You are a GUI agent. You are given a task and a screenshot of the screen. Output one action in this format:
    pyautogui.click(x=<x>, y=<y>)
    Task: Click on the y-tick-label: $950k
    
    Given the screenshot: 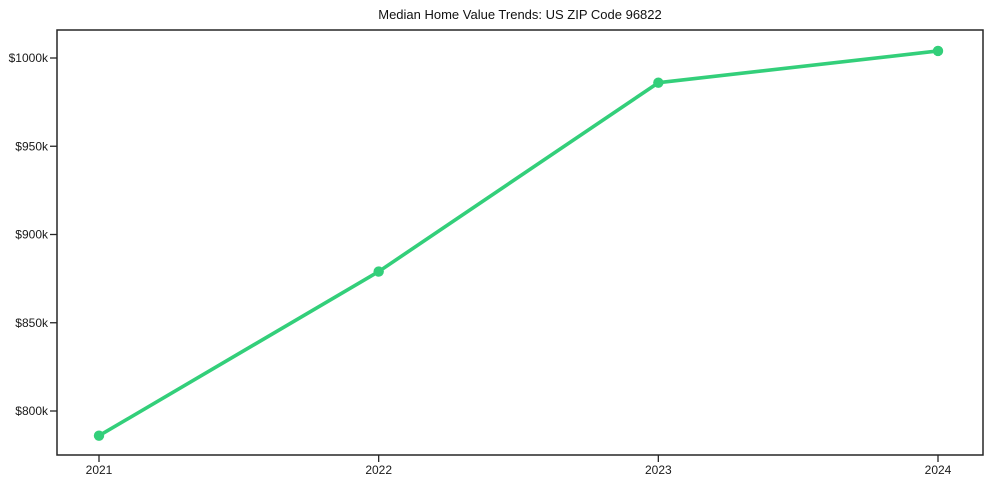 What is the action you would take?
    pyautogui.click(x=32, y=146)
    